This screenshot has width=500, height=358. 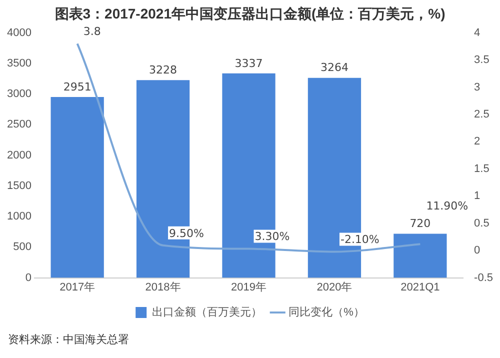 What do you see at coordinates (19, 216) in the screenshot?
I see `y-tick-label: 1000` at bounding box center [19, 216].